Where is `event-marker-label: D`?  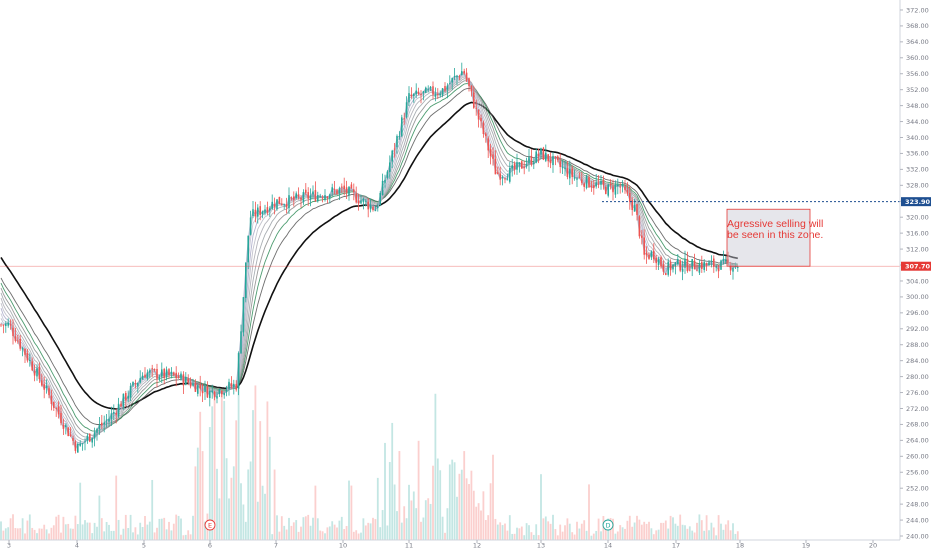 event-marker-label: D is located at coordinates (607, 525).